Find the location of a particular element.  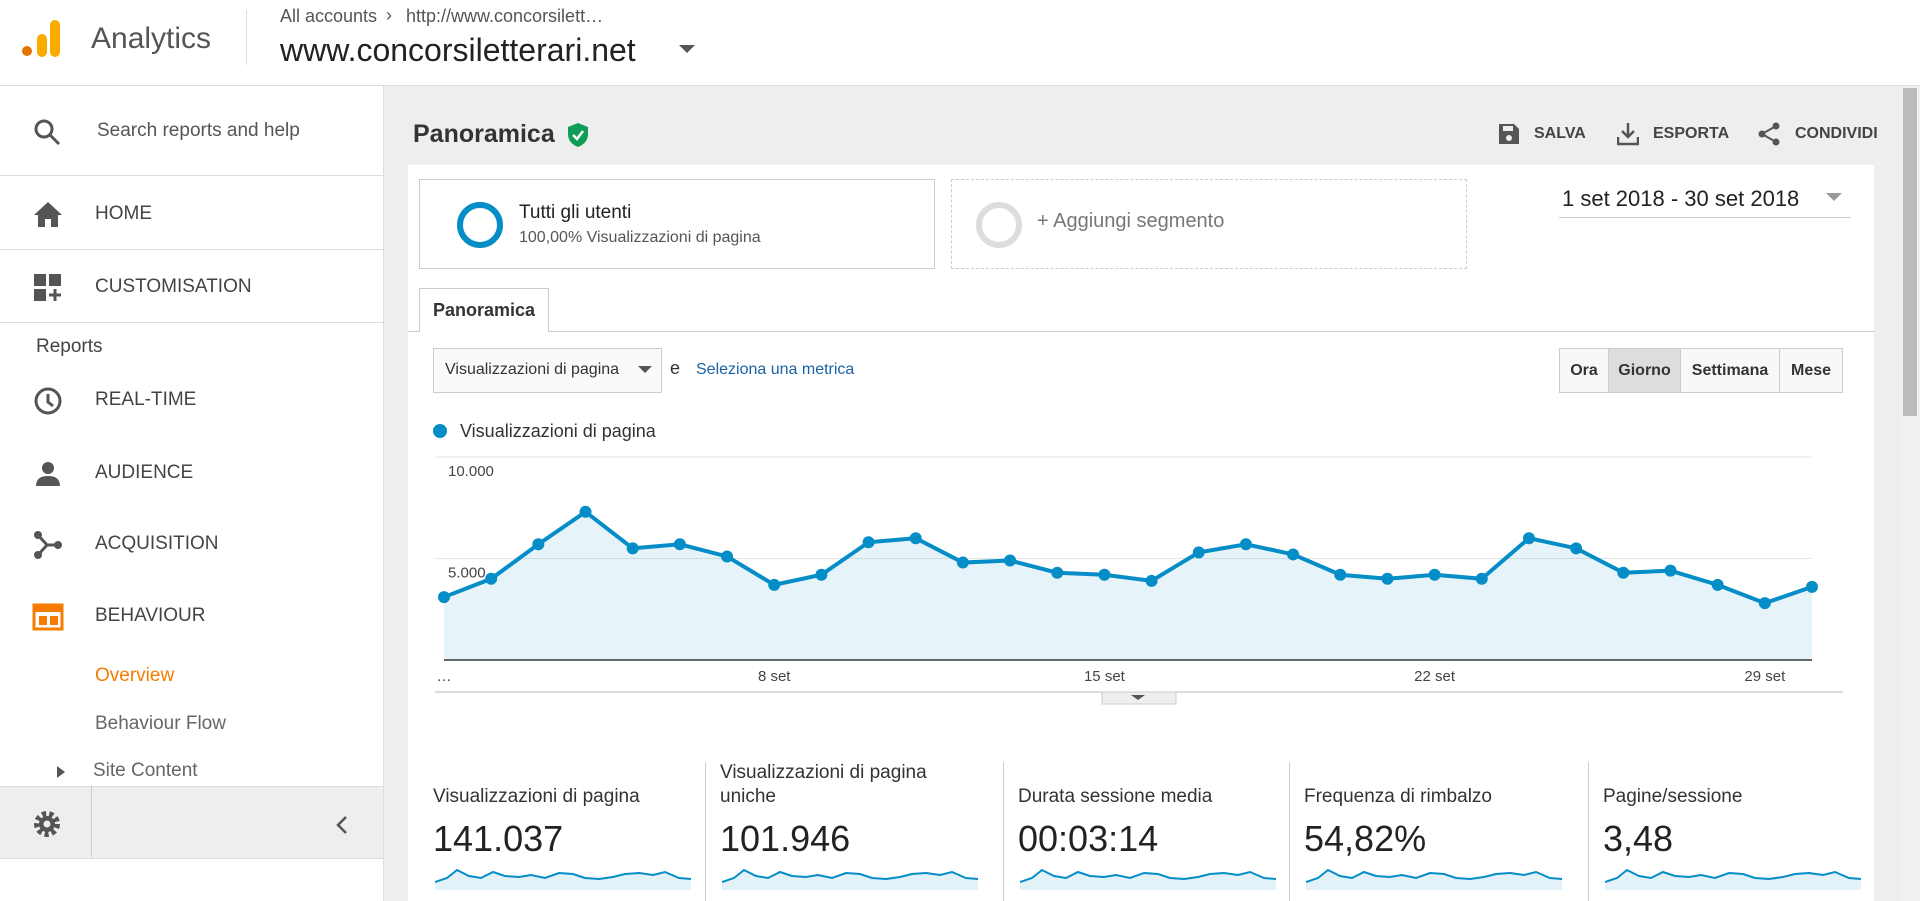

breadcrumb: All accounts is located at coordinates (329, 16).